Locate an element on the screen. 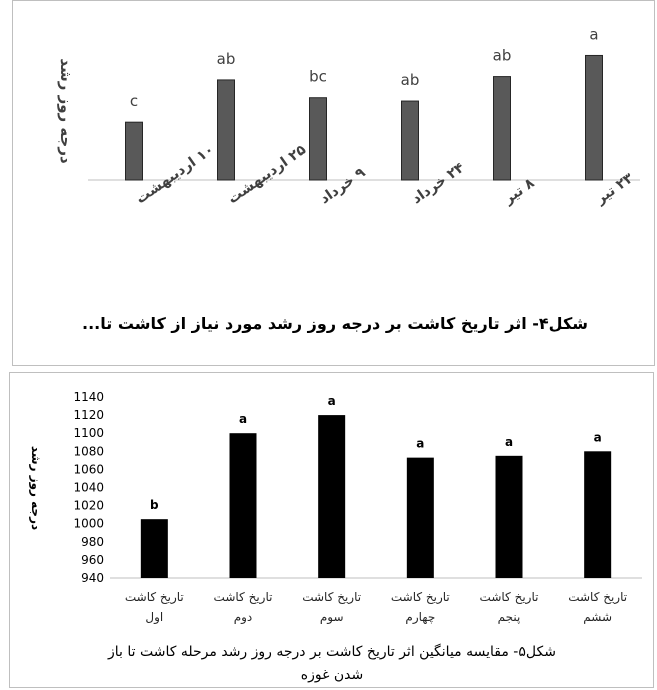 This screenshot has width=657, height=690. chart1-significance-label: c is located at coordinates (134, 101).